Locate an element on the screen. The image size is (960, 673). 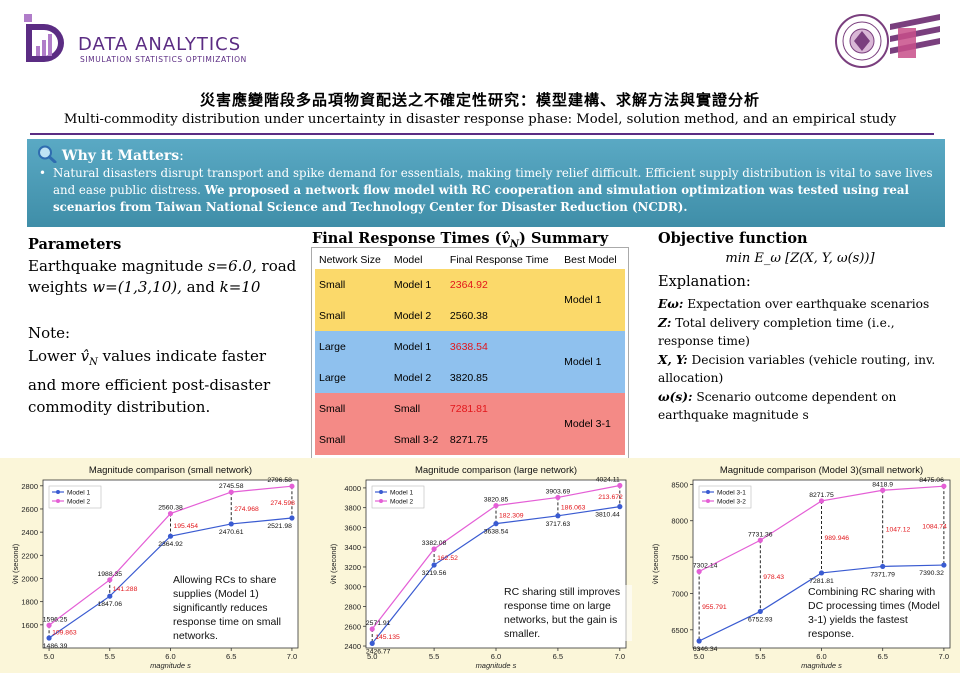
diff-label: 274.968 is located at coordinates (246, 509).